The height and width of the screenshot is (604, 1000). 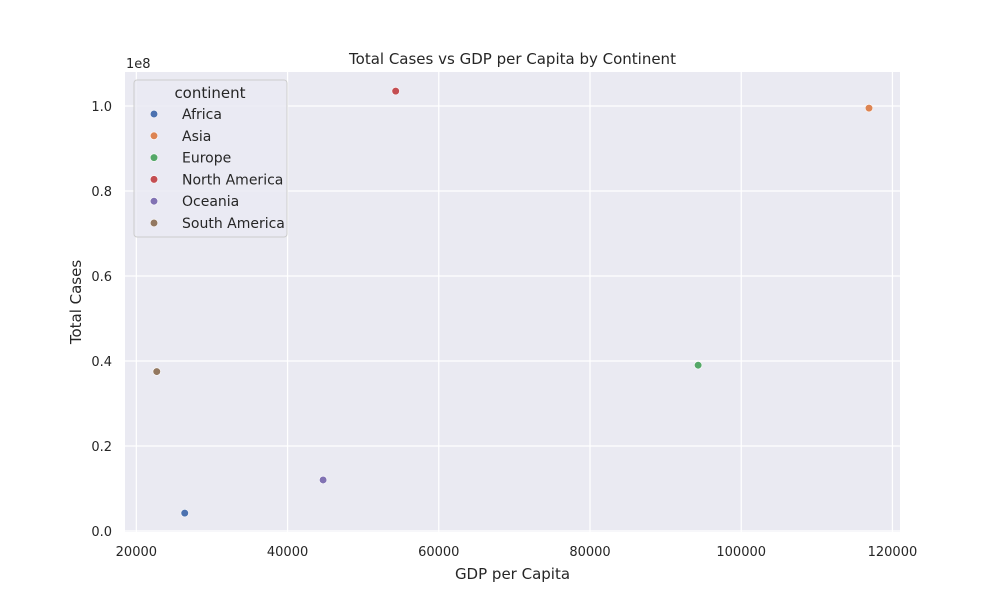 What do you see at coordinates (76, 303) in the screenshot?
I see `y-axis-label: Total Cases` at bounding box center [76, 303].